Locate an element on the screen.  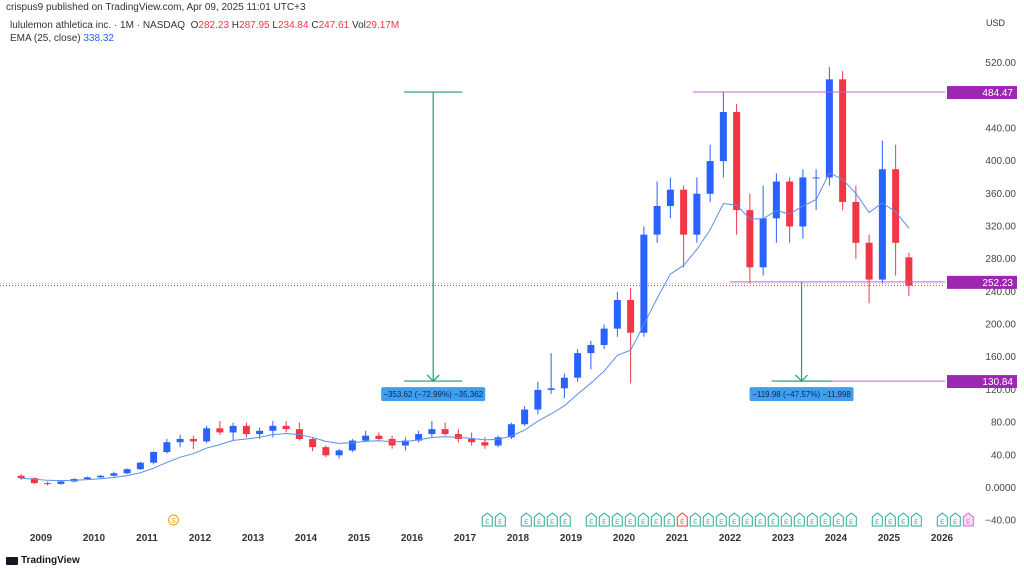
x-tick-label: 2025 is located at coordinates (889, 538).